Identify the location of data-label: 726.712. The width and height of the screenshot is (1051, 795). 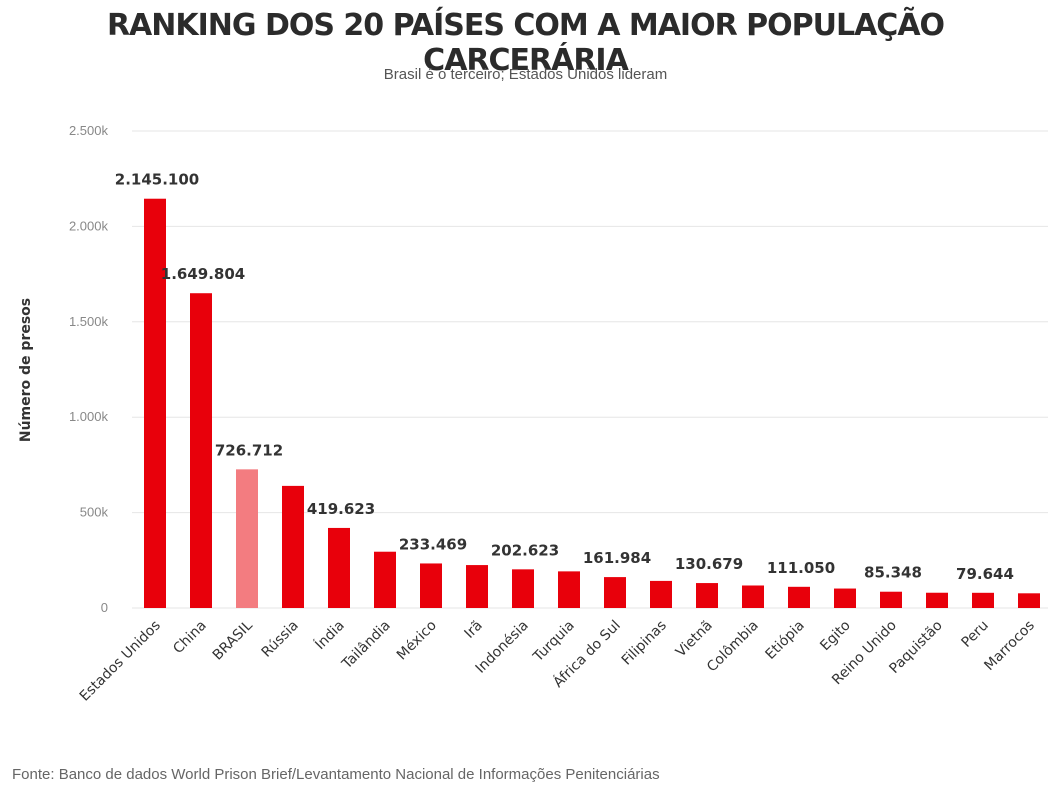
(249, 450).